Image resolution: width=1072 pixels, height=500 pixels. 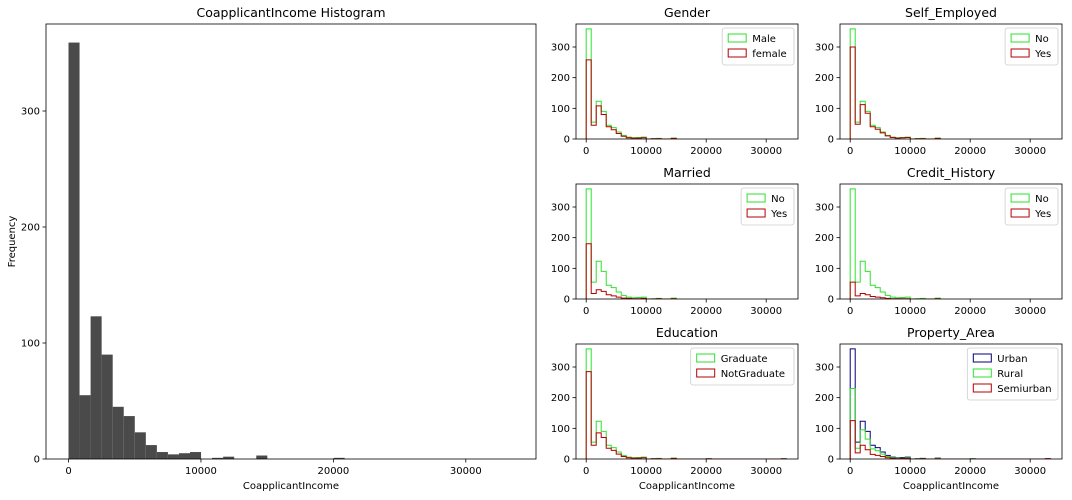 I want to click on chart-title: Married, so click(x=687, y=172).